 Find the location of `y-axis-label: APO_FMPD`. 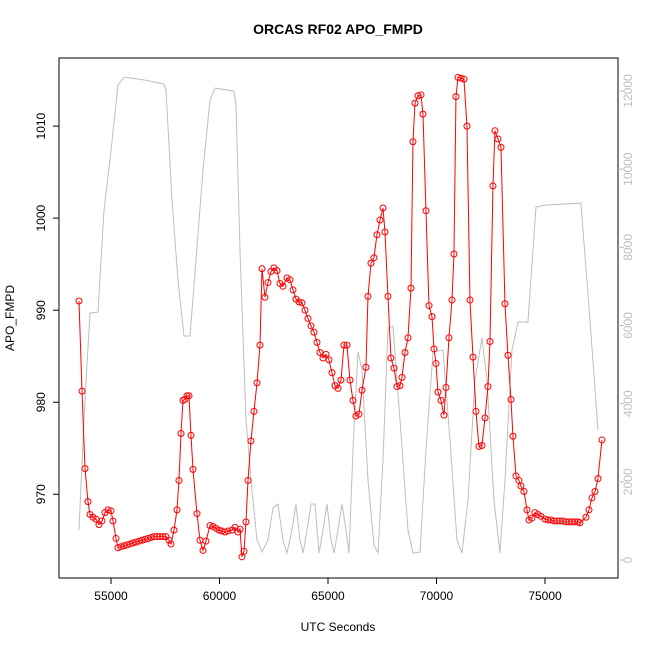

y-axis-label: APO_FMPD is located at coordinates (10, 318).